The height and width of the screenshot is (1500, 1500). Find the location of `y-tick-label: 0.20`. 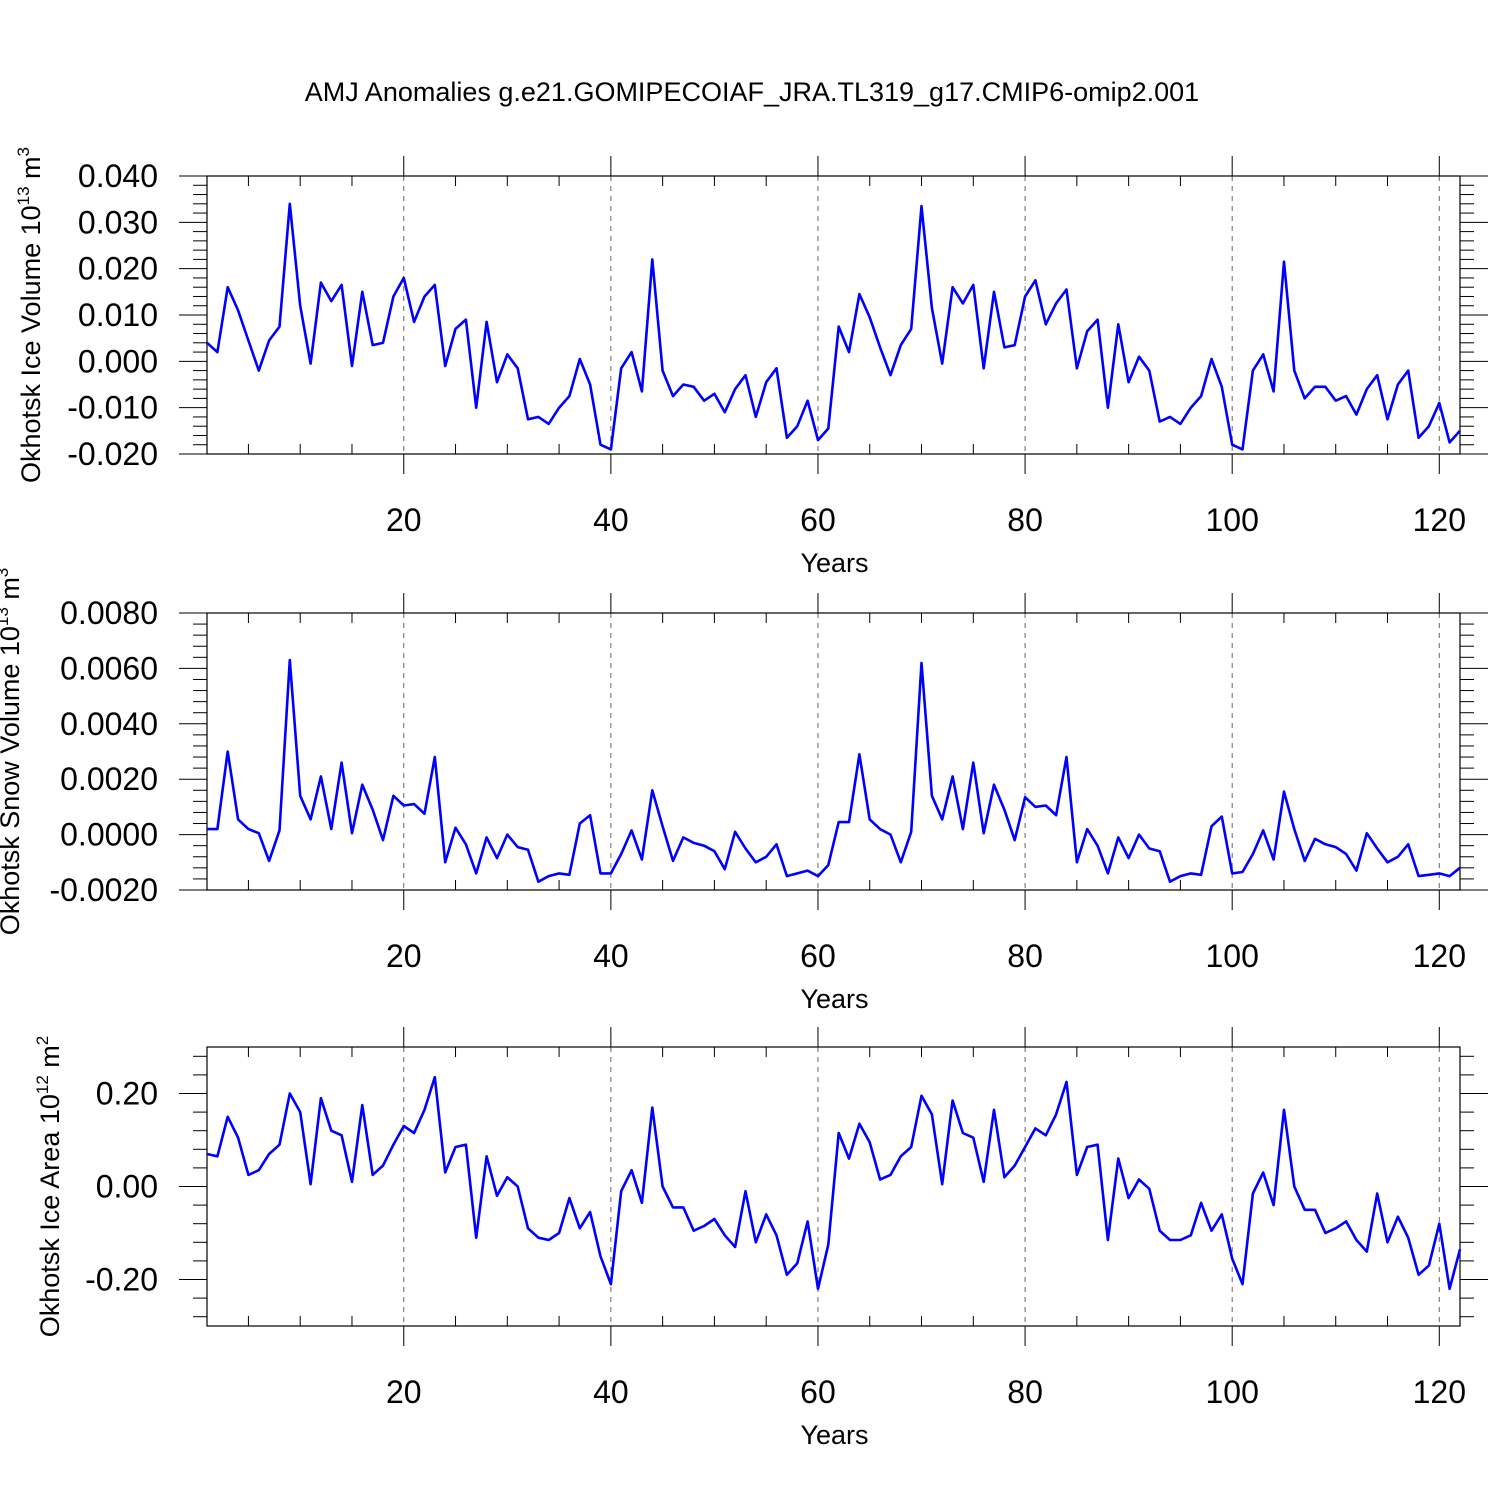

y-tick-label: 0.20 is located at coordinates (127, 1094).